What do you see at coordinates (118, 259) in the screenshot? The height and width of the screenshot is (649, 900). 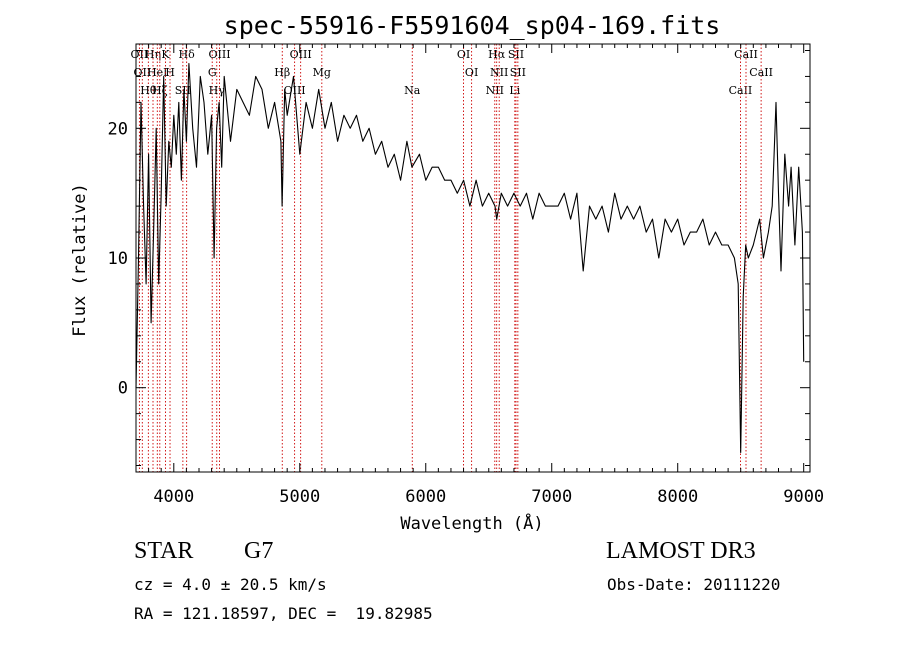 I see `y-tick-label: 10` at bounding box center [118, 259].